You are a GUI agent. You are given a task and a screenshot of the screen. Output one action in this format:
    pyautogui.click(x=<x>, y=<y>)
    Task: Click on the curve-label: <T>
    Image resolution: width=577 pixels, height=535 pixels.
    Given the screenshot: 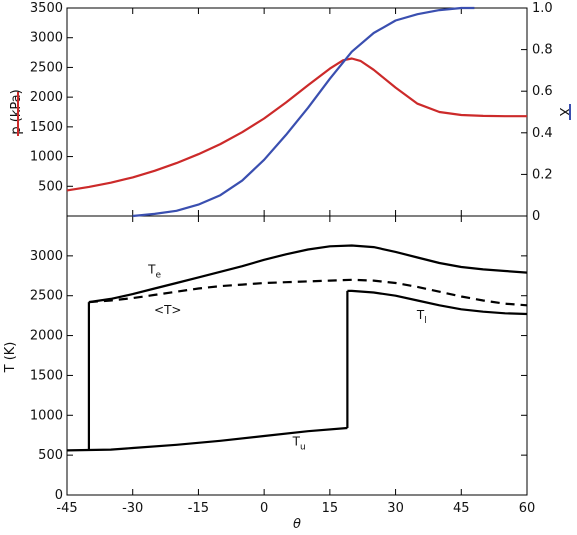 What is the action you would take?
    pyautogui.click(x=167, y=310)
    